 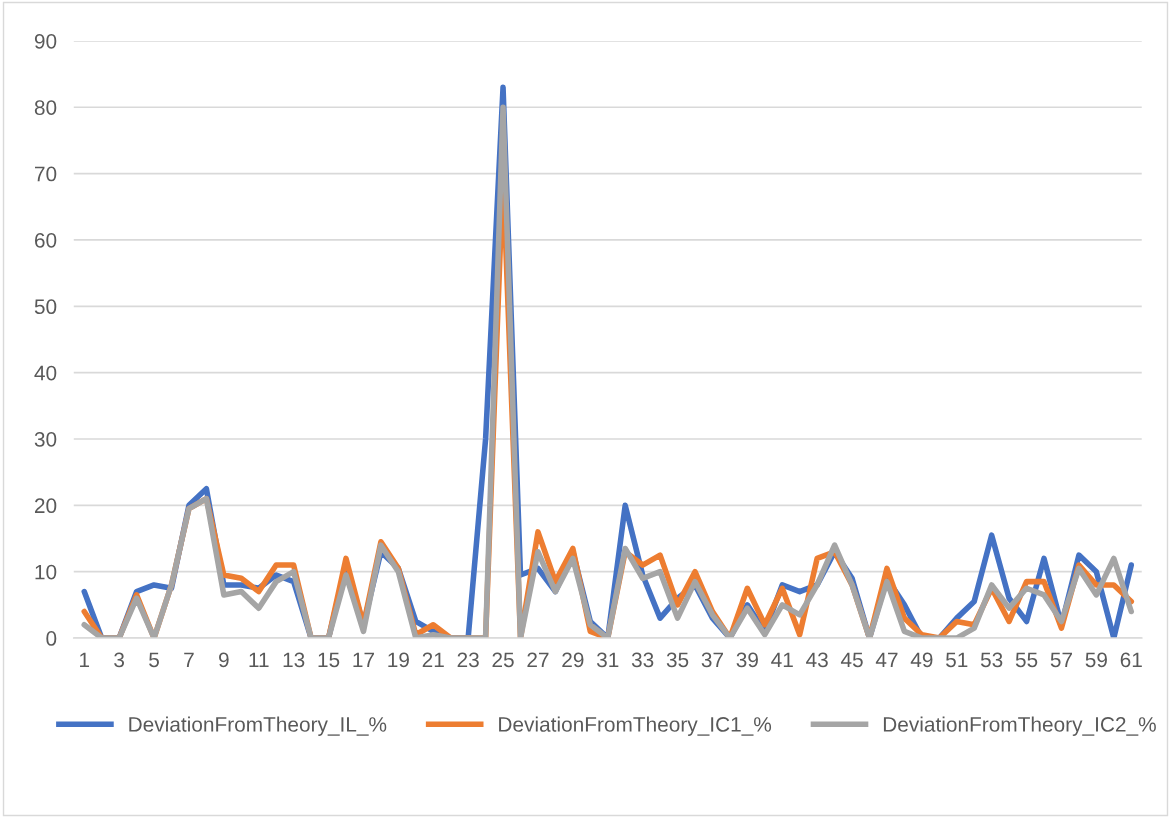 What do you see at coordinates (1131, 660) in the screenshot?
I see `x-tick-label: 61` at bounding box center [1131, 660].